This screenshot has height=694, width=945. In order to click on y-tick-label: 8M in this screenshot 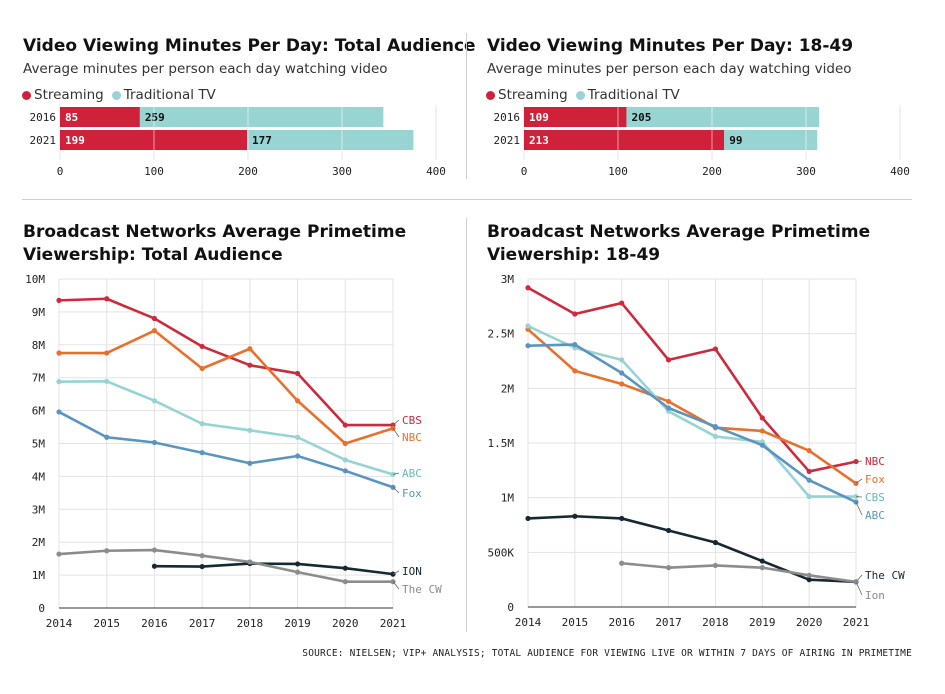, I will do `click(39, 345)`.